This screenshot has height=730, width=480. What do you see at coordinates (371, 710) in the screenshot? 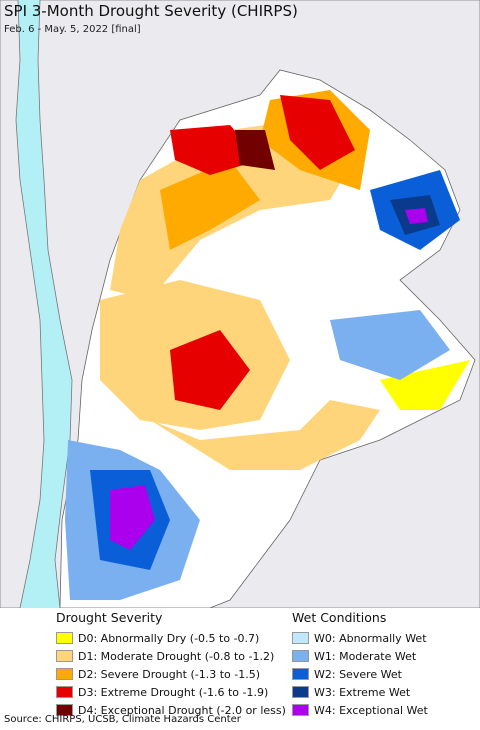
I see `legend-label: W4: Exceptional Wet` at bounding box center [371, 710].